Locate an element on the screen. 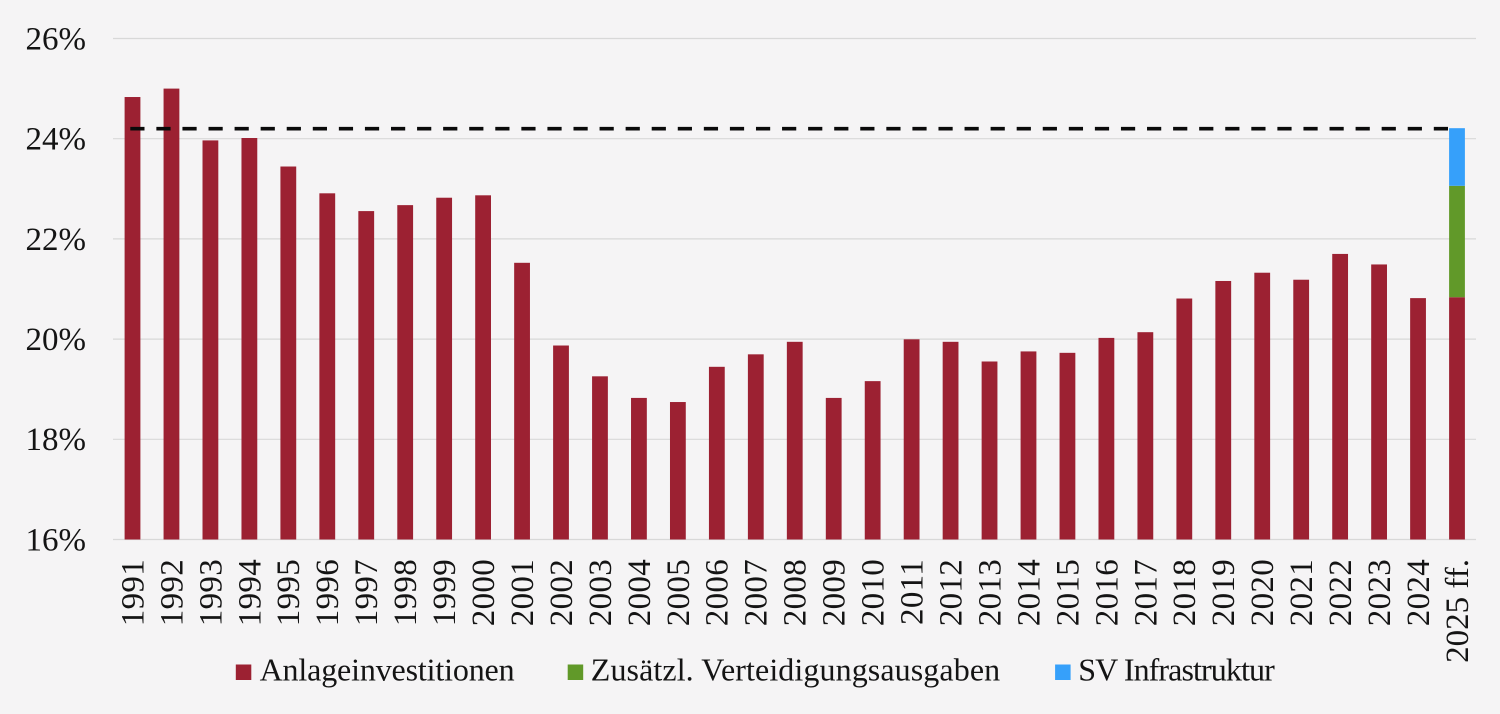 The width and height of the screenshot is (1500, 714). svg-text: 2015 is located at coordinates (1068, 592).